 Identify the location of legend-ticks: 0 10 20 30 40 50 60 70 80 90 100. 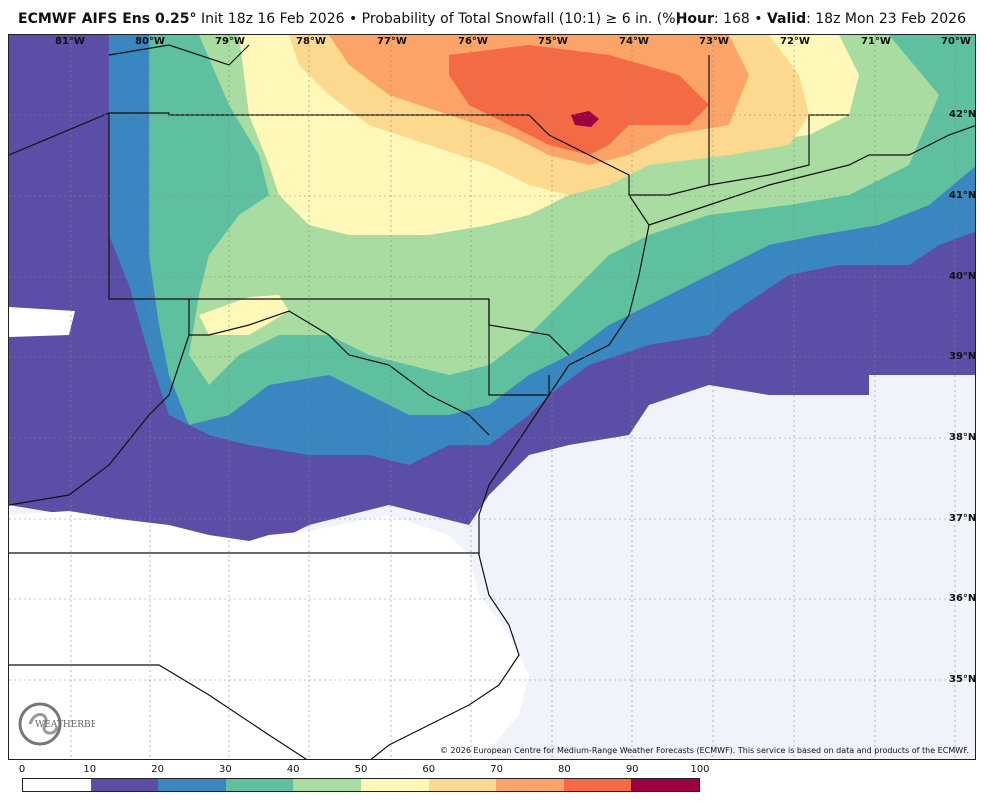
(364, 771).